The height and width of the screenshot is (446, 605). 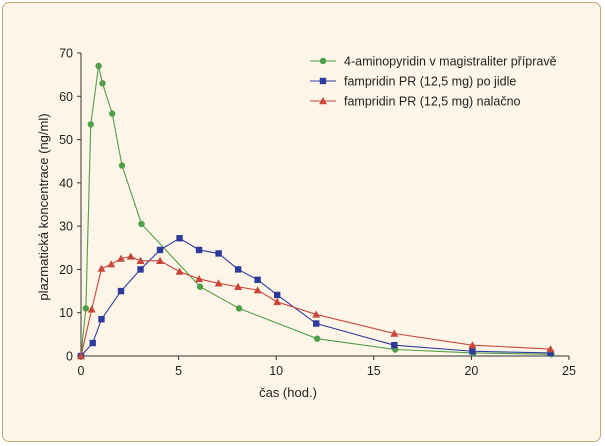 What do you see at coordinates (66, 270) in the screenshot?
I see `y-tick-label: 20` at bounding box center [66, 270].